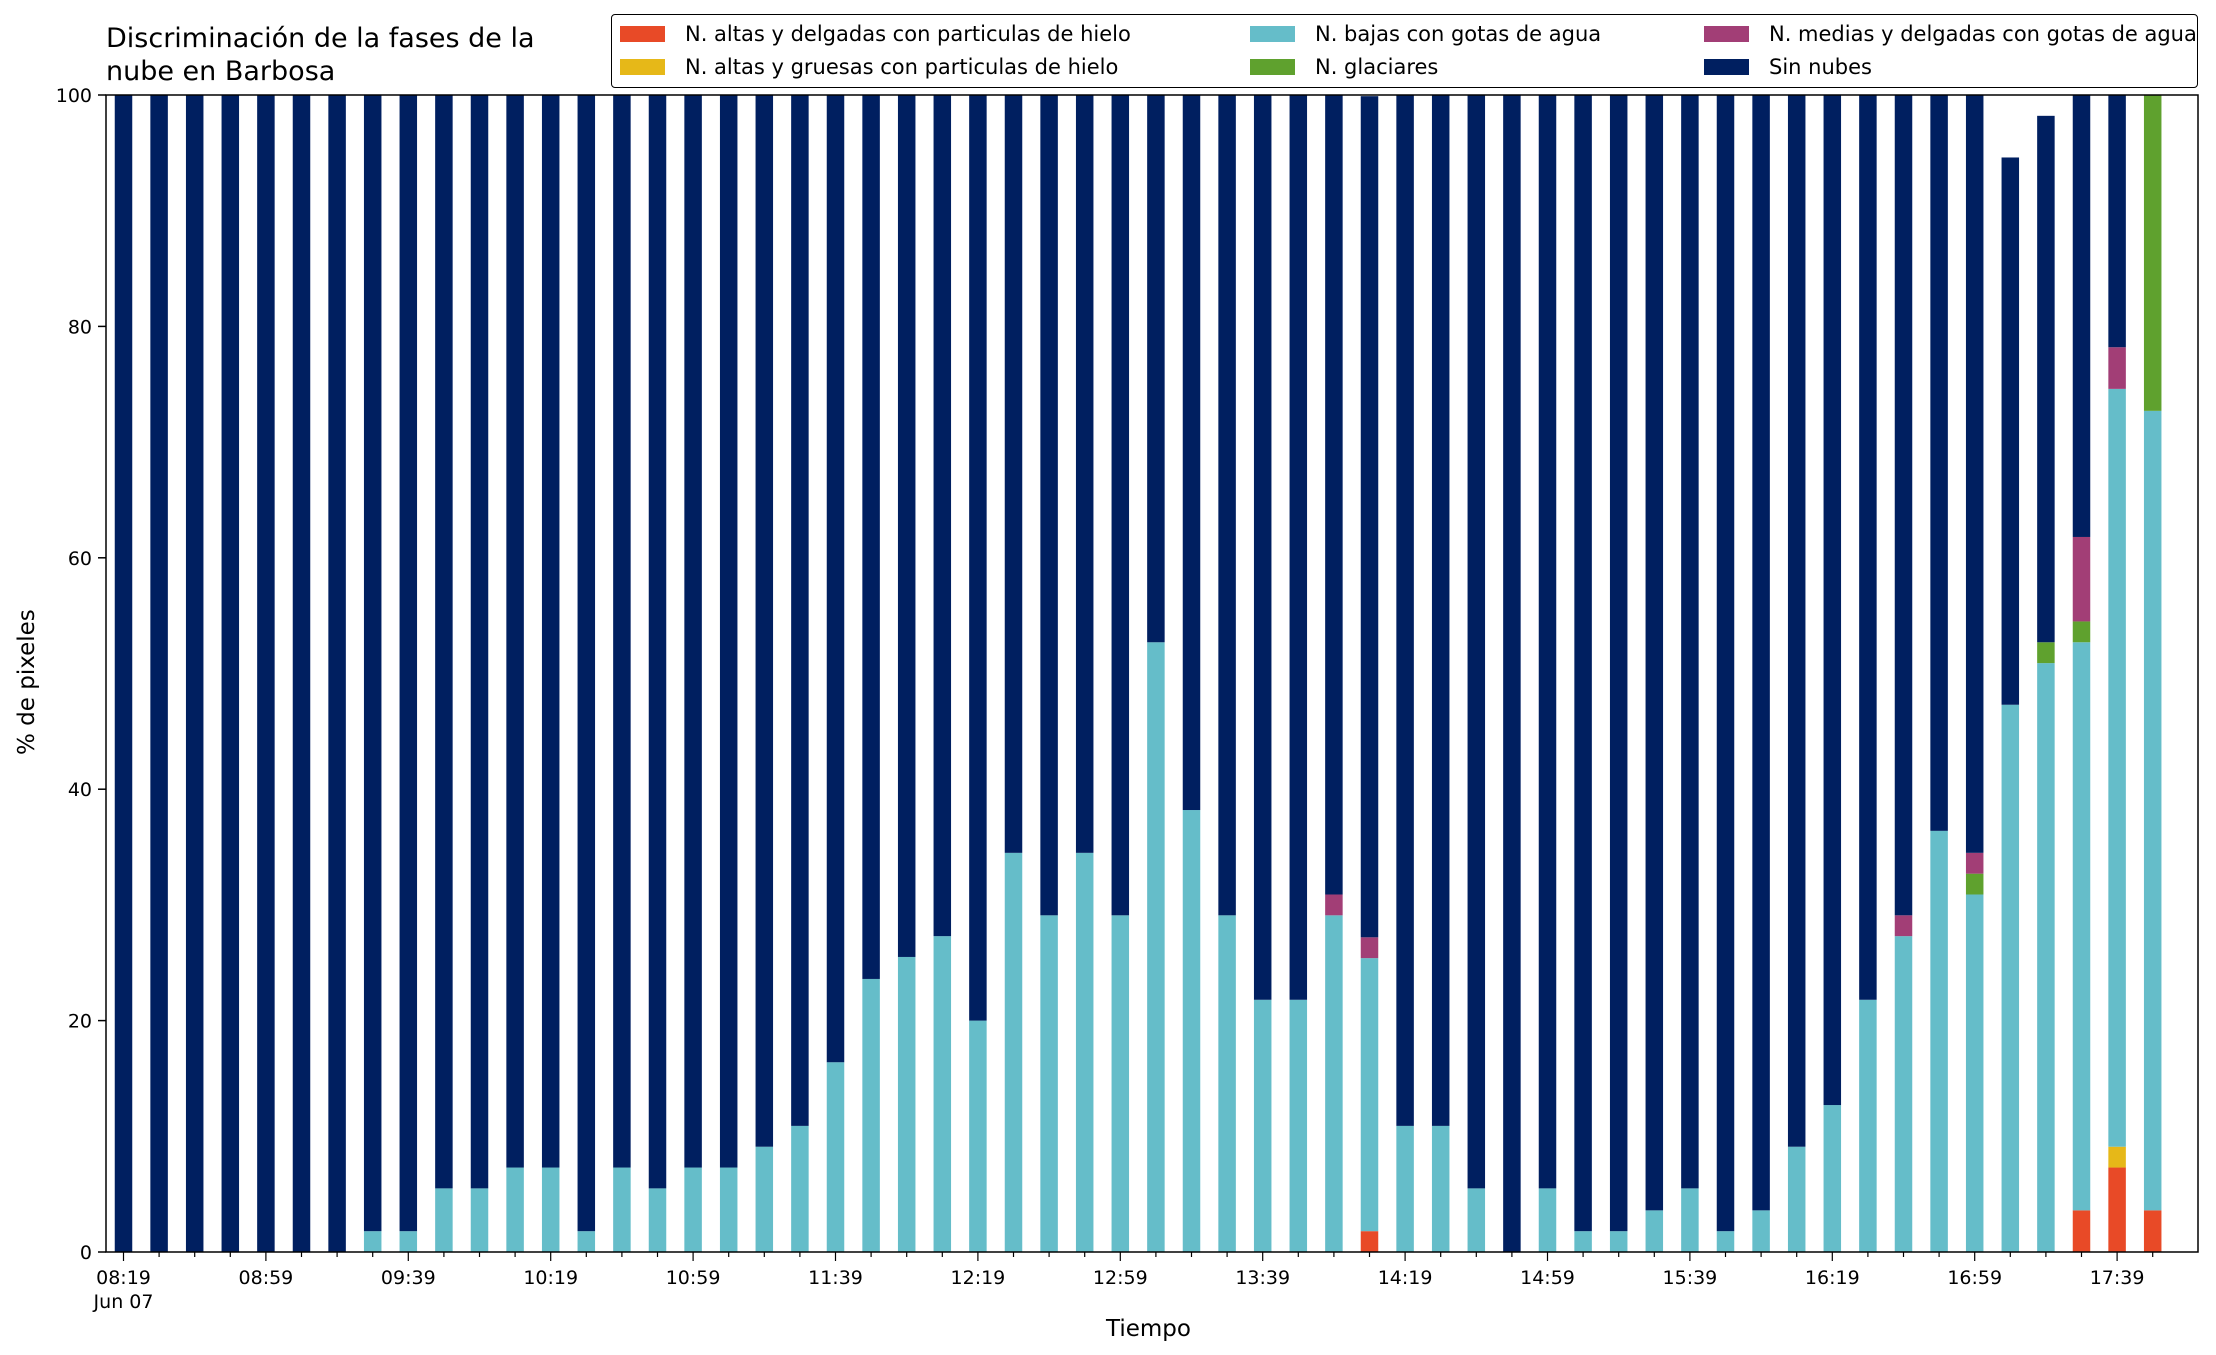 The image size is (2216, 1355). I want to click on legend-label: Sin nubes, so click(1820, 67).